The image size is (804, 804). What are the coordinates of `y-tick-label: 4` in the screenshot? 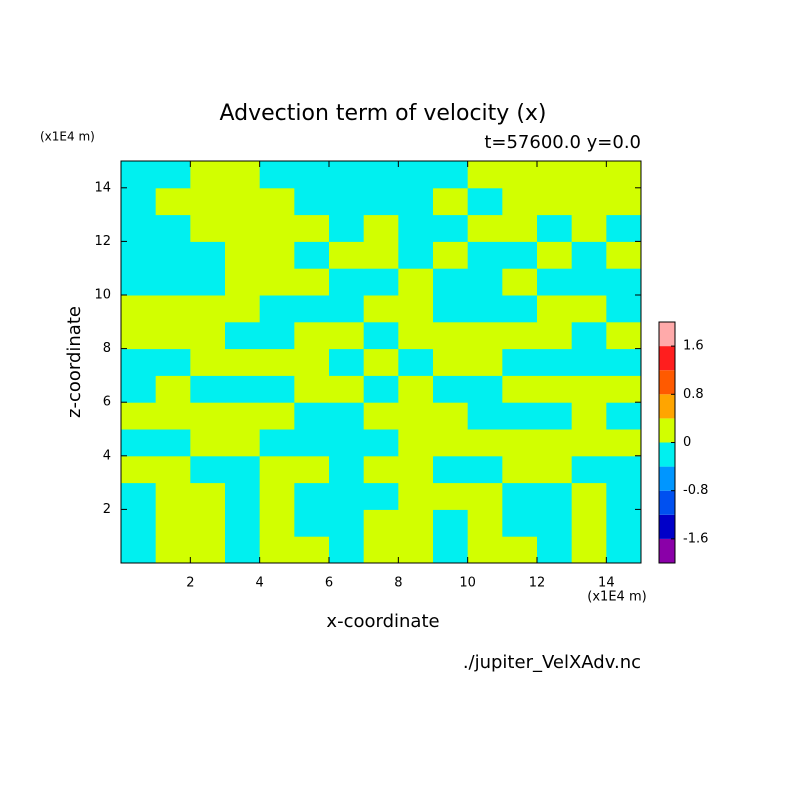 It's located at (107, 455).